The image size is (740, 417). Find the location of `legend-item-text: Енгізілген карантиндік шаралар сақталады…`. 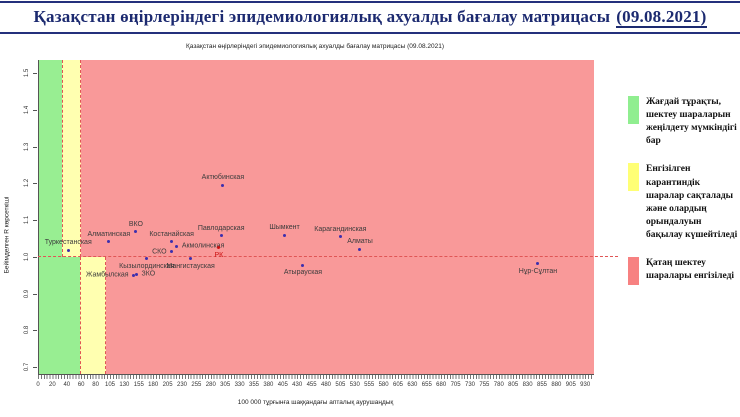

legend-item-text: Енгізілген карантиндік шаралар сақталады… is located at coordinates (692, 202).